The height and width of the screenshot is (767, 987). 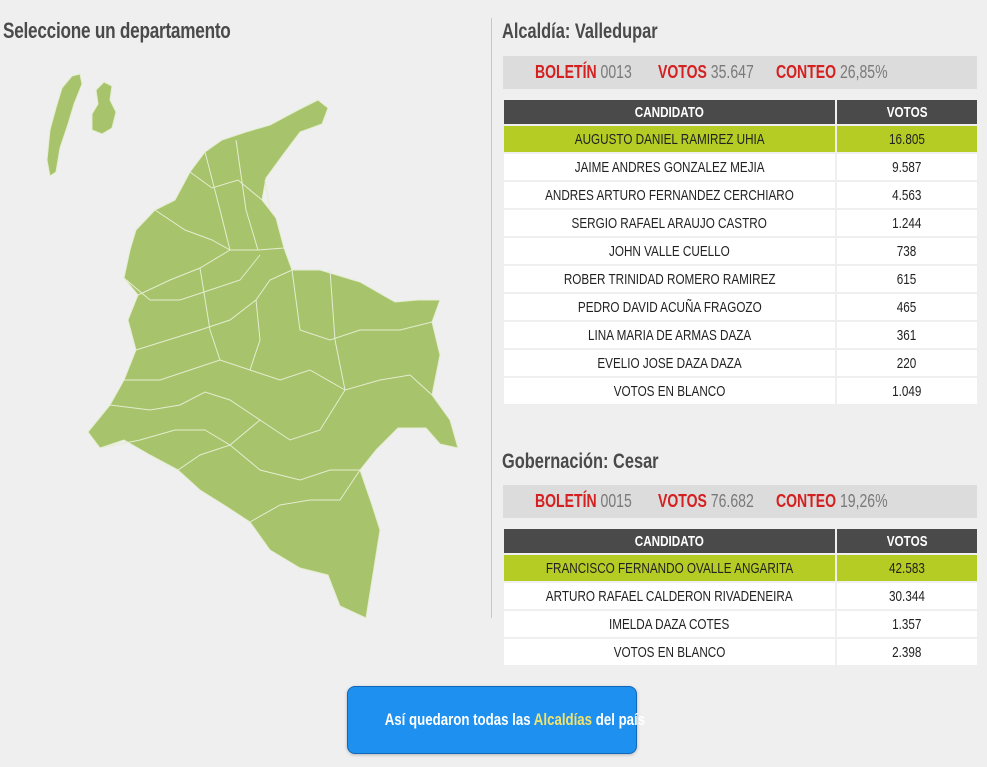 I want to click on cta-highlight: Alcaldías, so click(x=563, y=719).